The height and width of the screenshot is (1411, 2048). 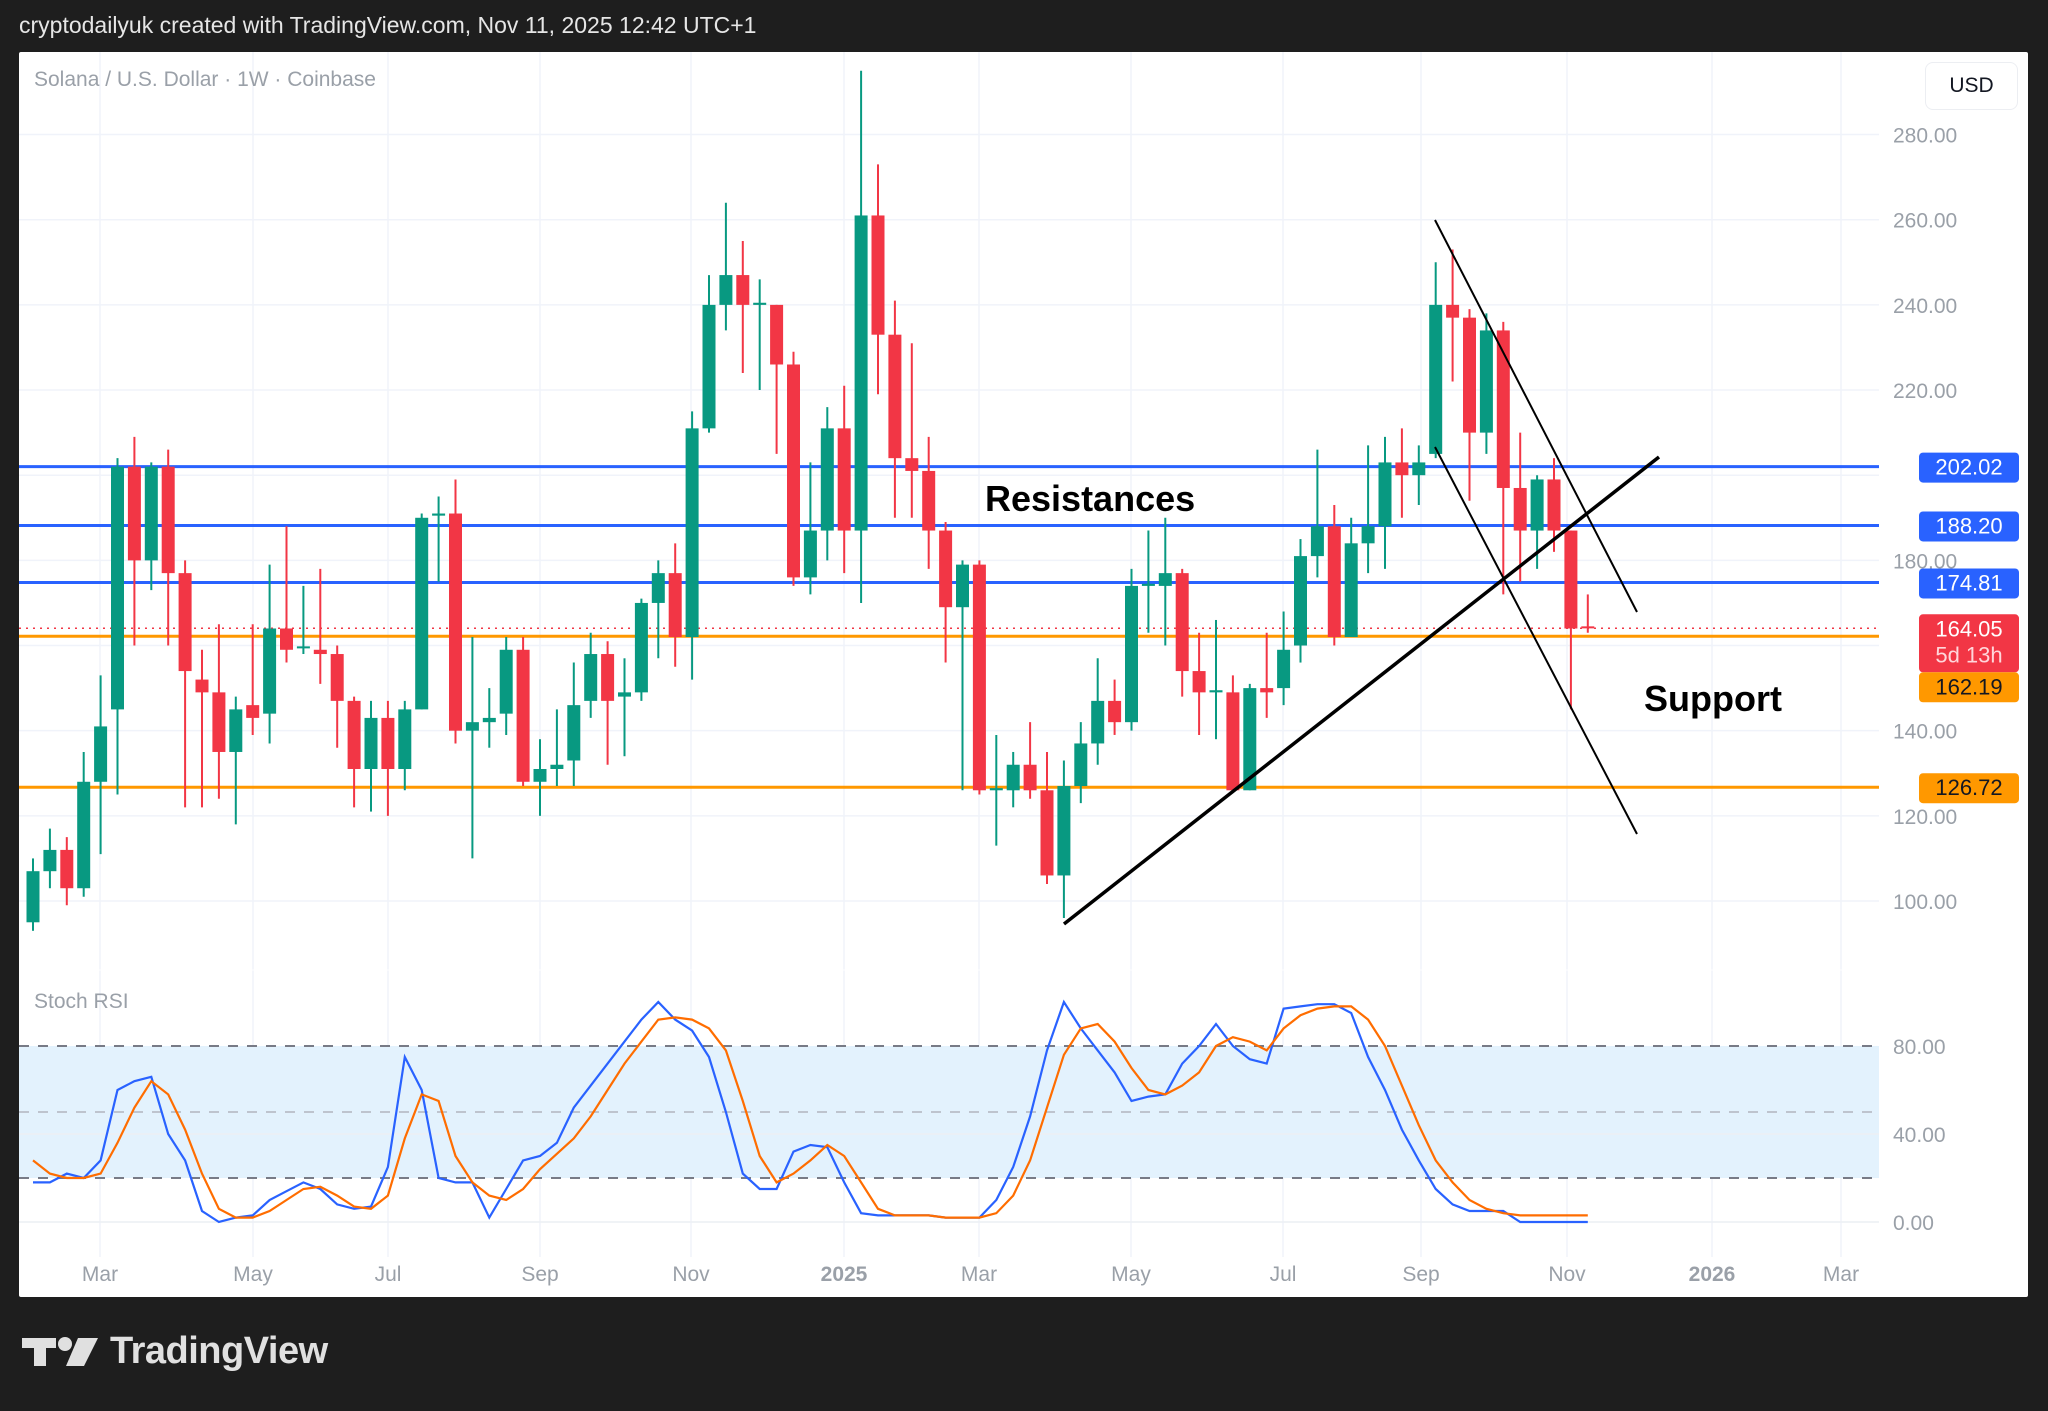 I want to click on ascending-trendline, so click(x=1361, y=690).